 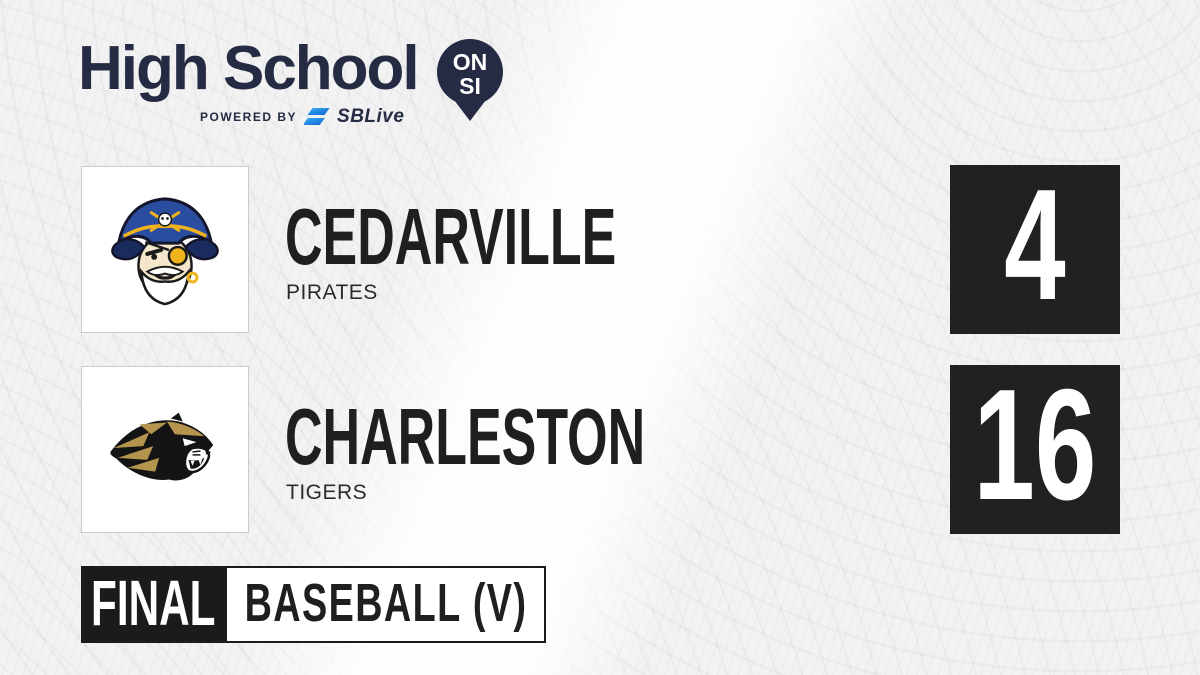 What do you see at coordinates (317, 116) in the screenshot?
I see `sblive-bolt-icon` at bounding box center [317, 116].